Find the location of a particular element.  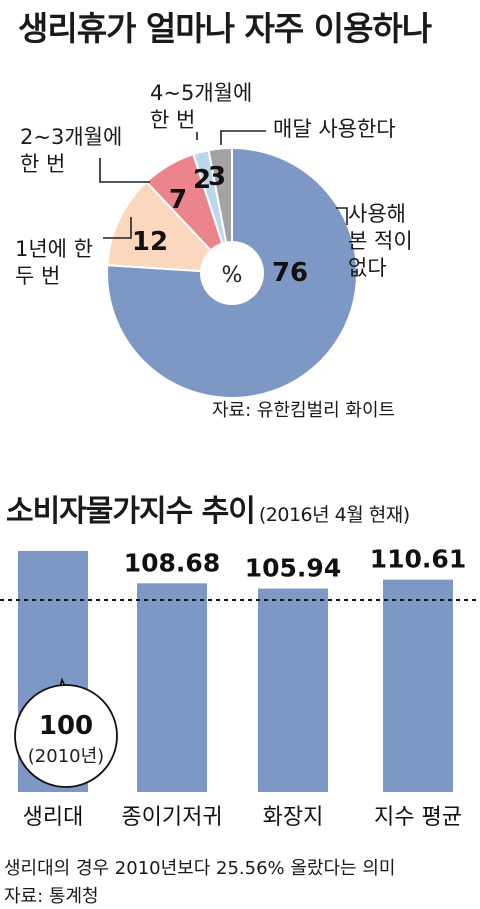

slice-value-2: 2 is located at coordinates (202, 180).